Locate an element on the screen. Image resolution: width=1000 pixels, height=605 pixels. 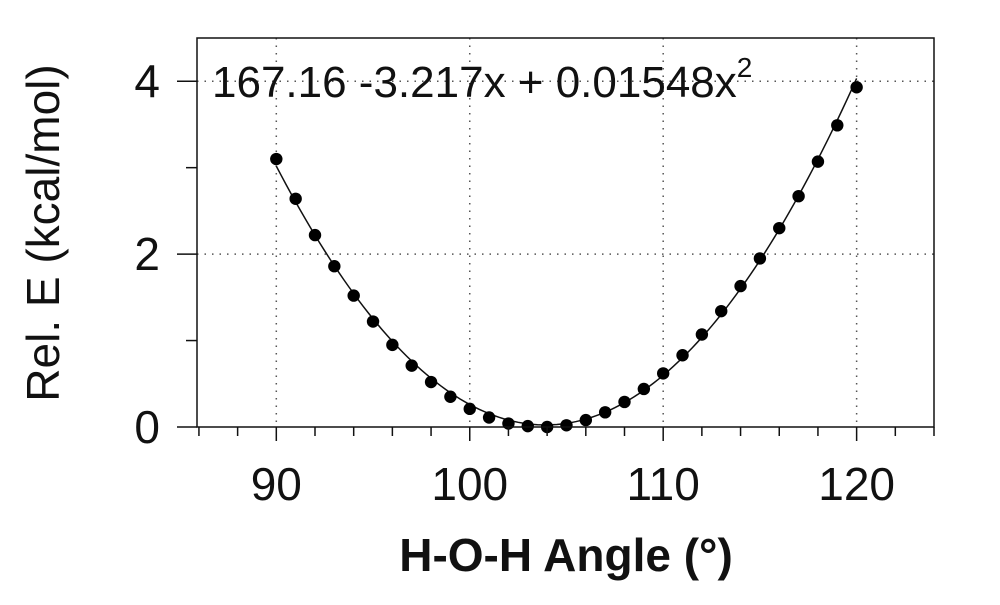
x-axis-title: H-O-H Angle (°) is located at coordinates (566, 555).